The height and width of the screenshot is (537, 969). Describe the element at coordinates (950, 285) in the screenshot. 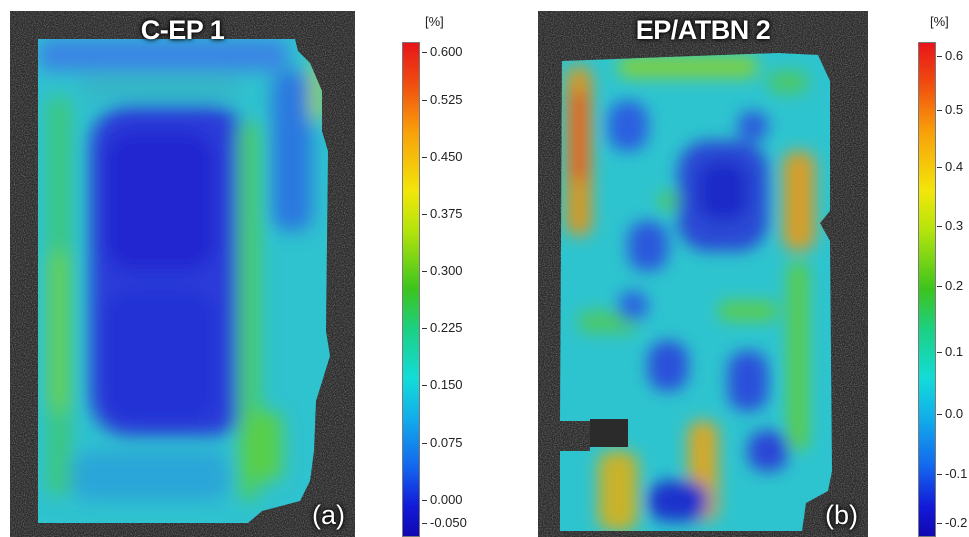

I see `colorbar-tick-label: 0.2` at that location.